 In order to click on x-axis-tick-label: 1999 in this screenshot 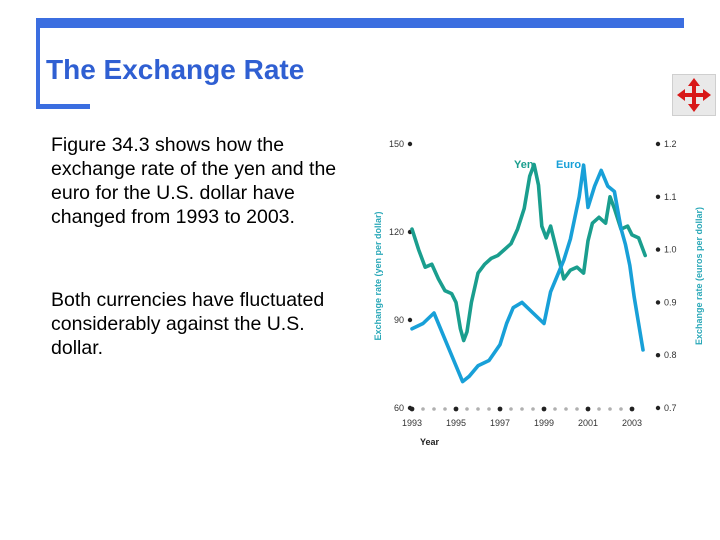, I will do `click(544, 423)`.